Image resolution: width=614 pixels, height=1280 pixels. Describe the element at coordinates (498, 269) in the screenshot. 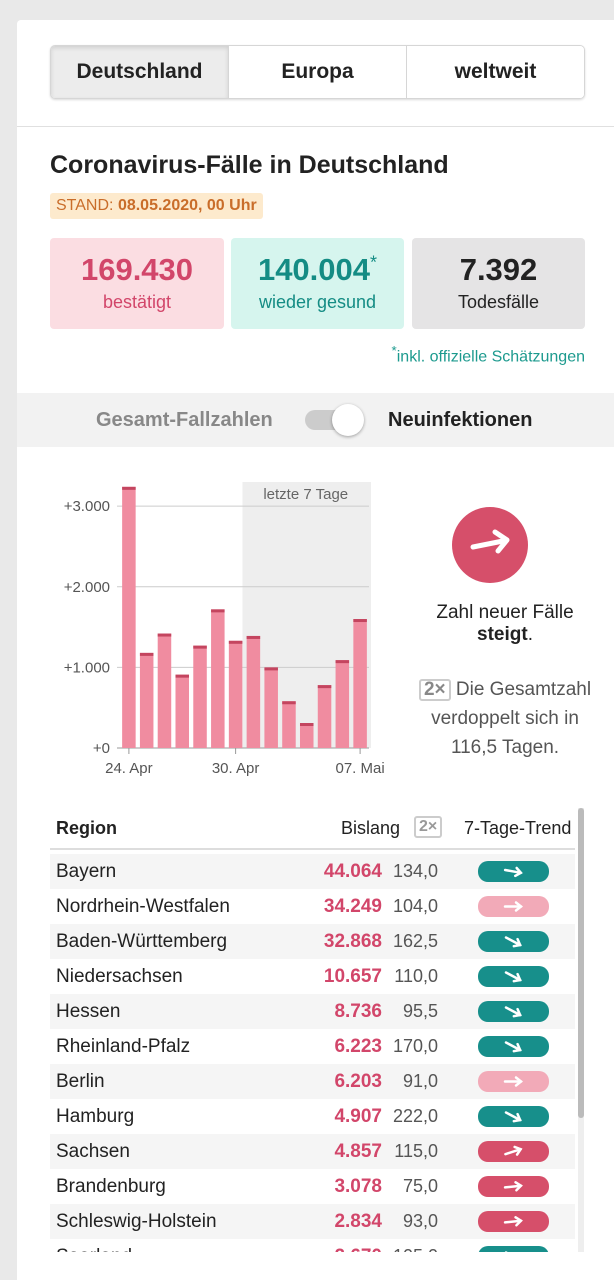

I see `stat-value: 7.392` at that location.